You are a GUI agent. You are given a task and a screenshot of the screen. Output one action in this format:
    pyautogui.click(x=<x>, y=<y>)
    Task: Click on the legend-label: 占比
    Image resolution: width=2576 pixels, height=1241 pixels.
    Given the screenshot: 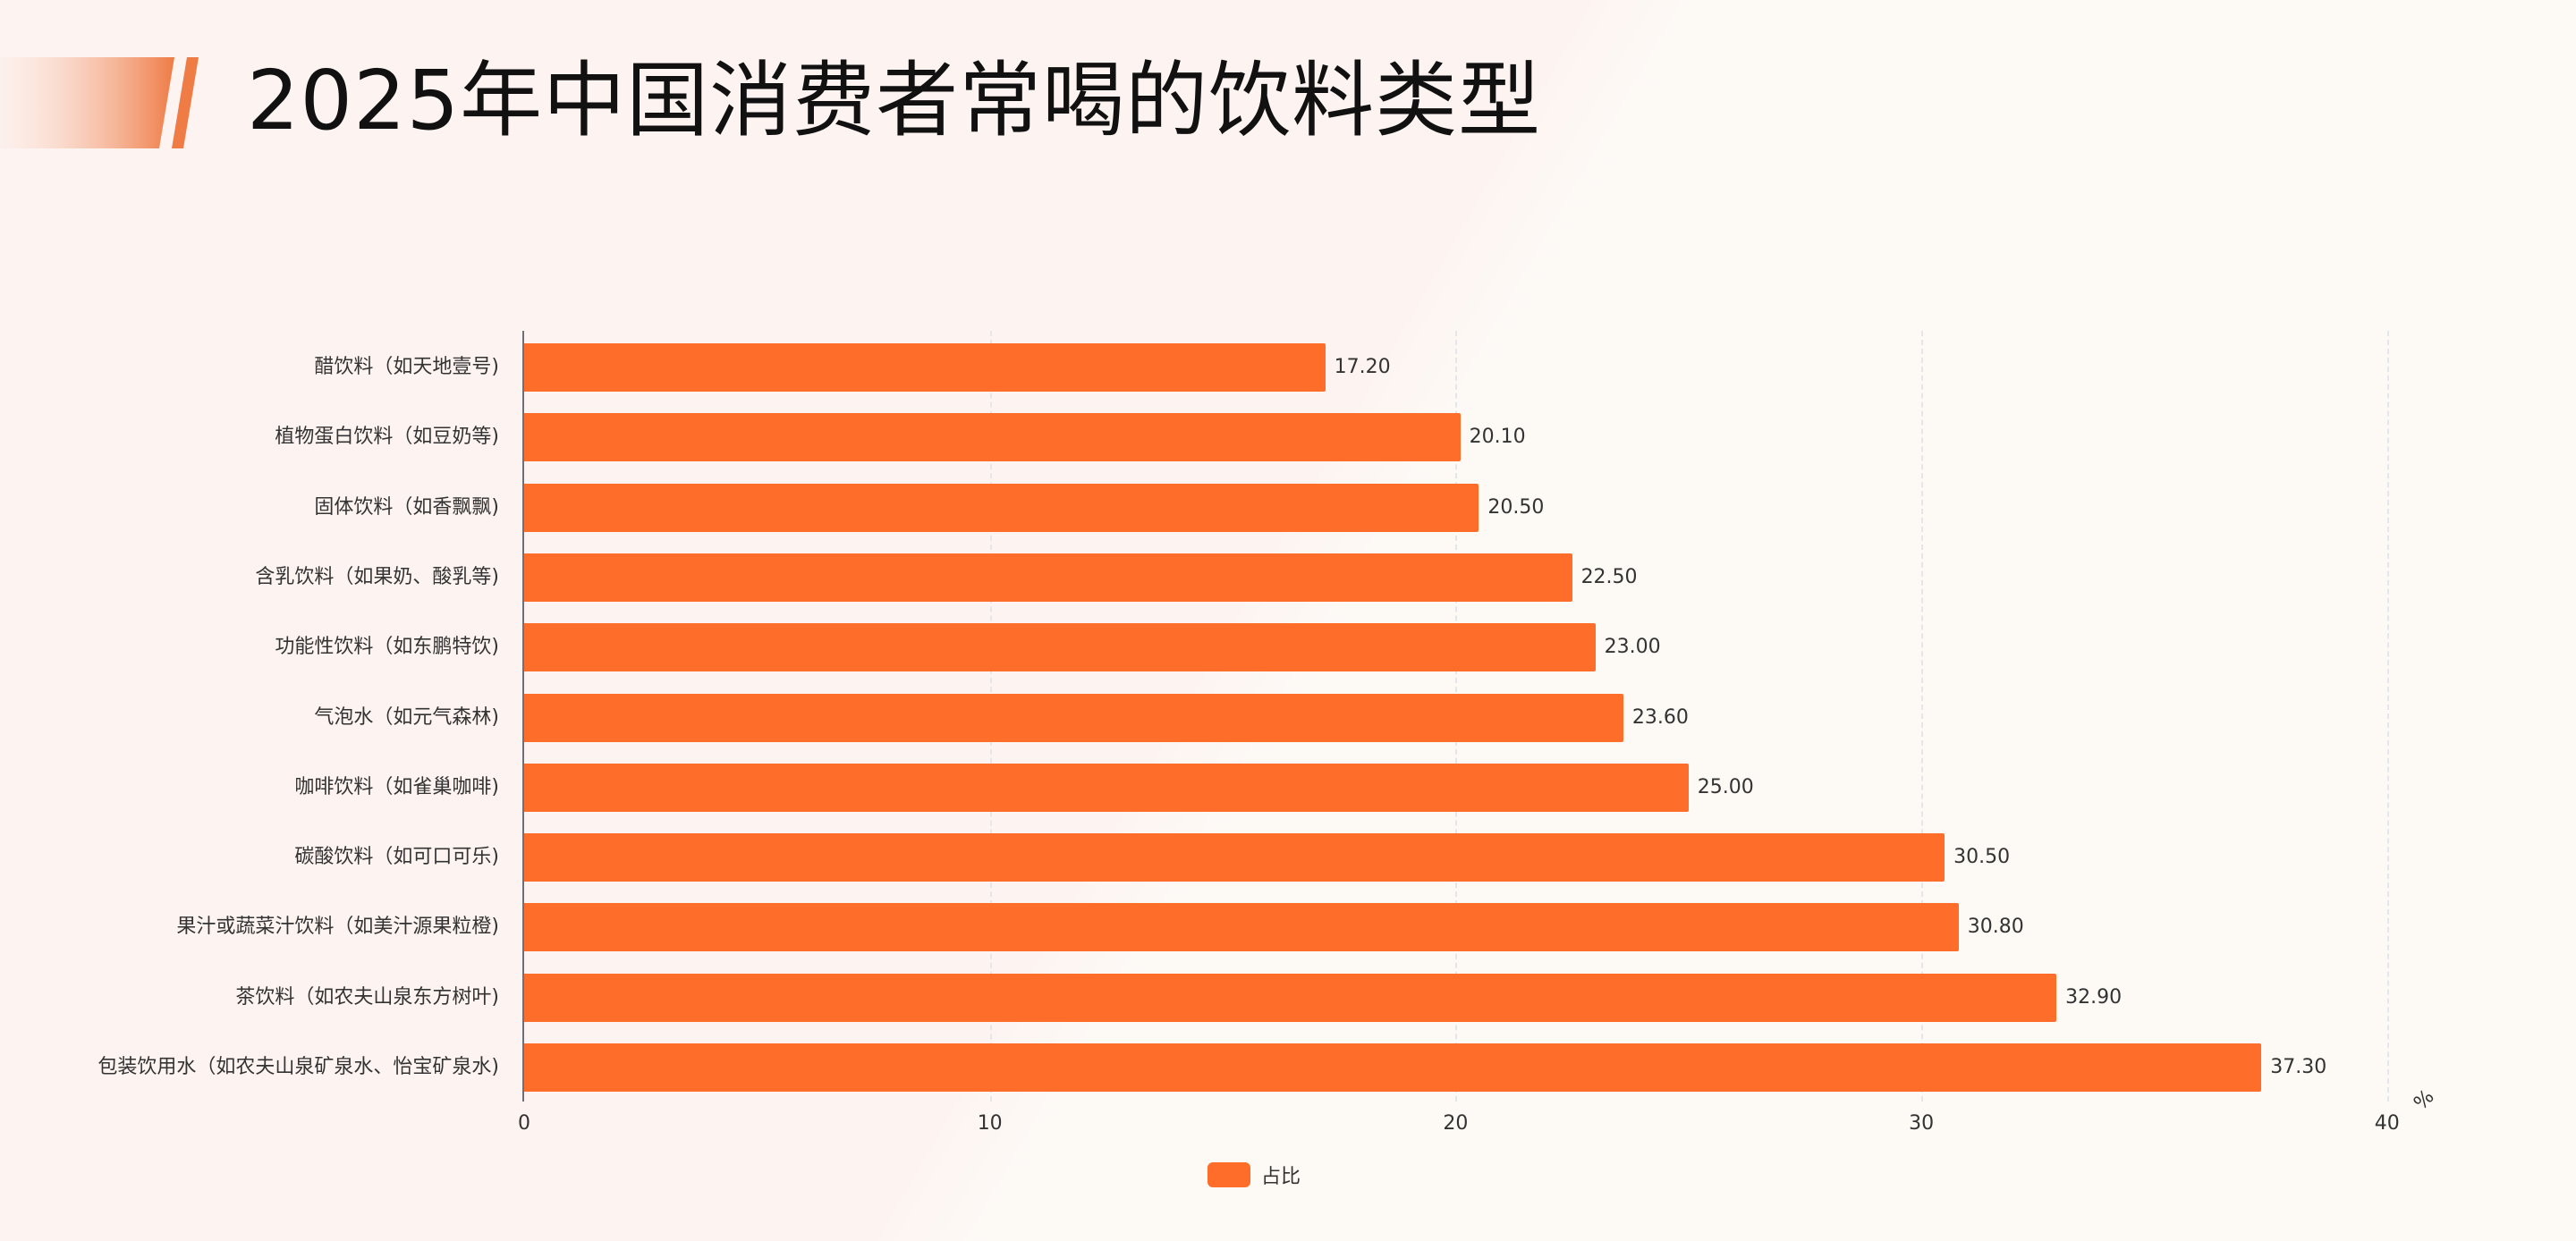 What is the action you would take?
    pyautogui.click(x=1281, y=1177)
    